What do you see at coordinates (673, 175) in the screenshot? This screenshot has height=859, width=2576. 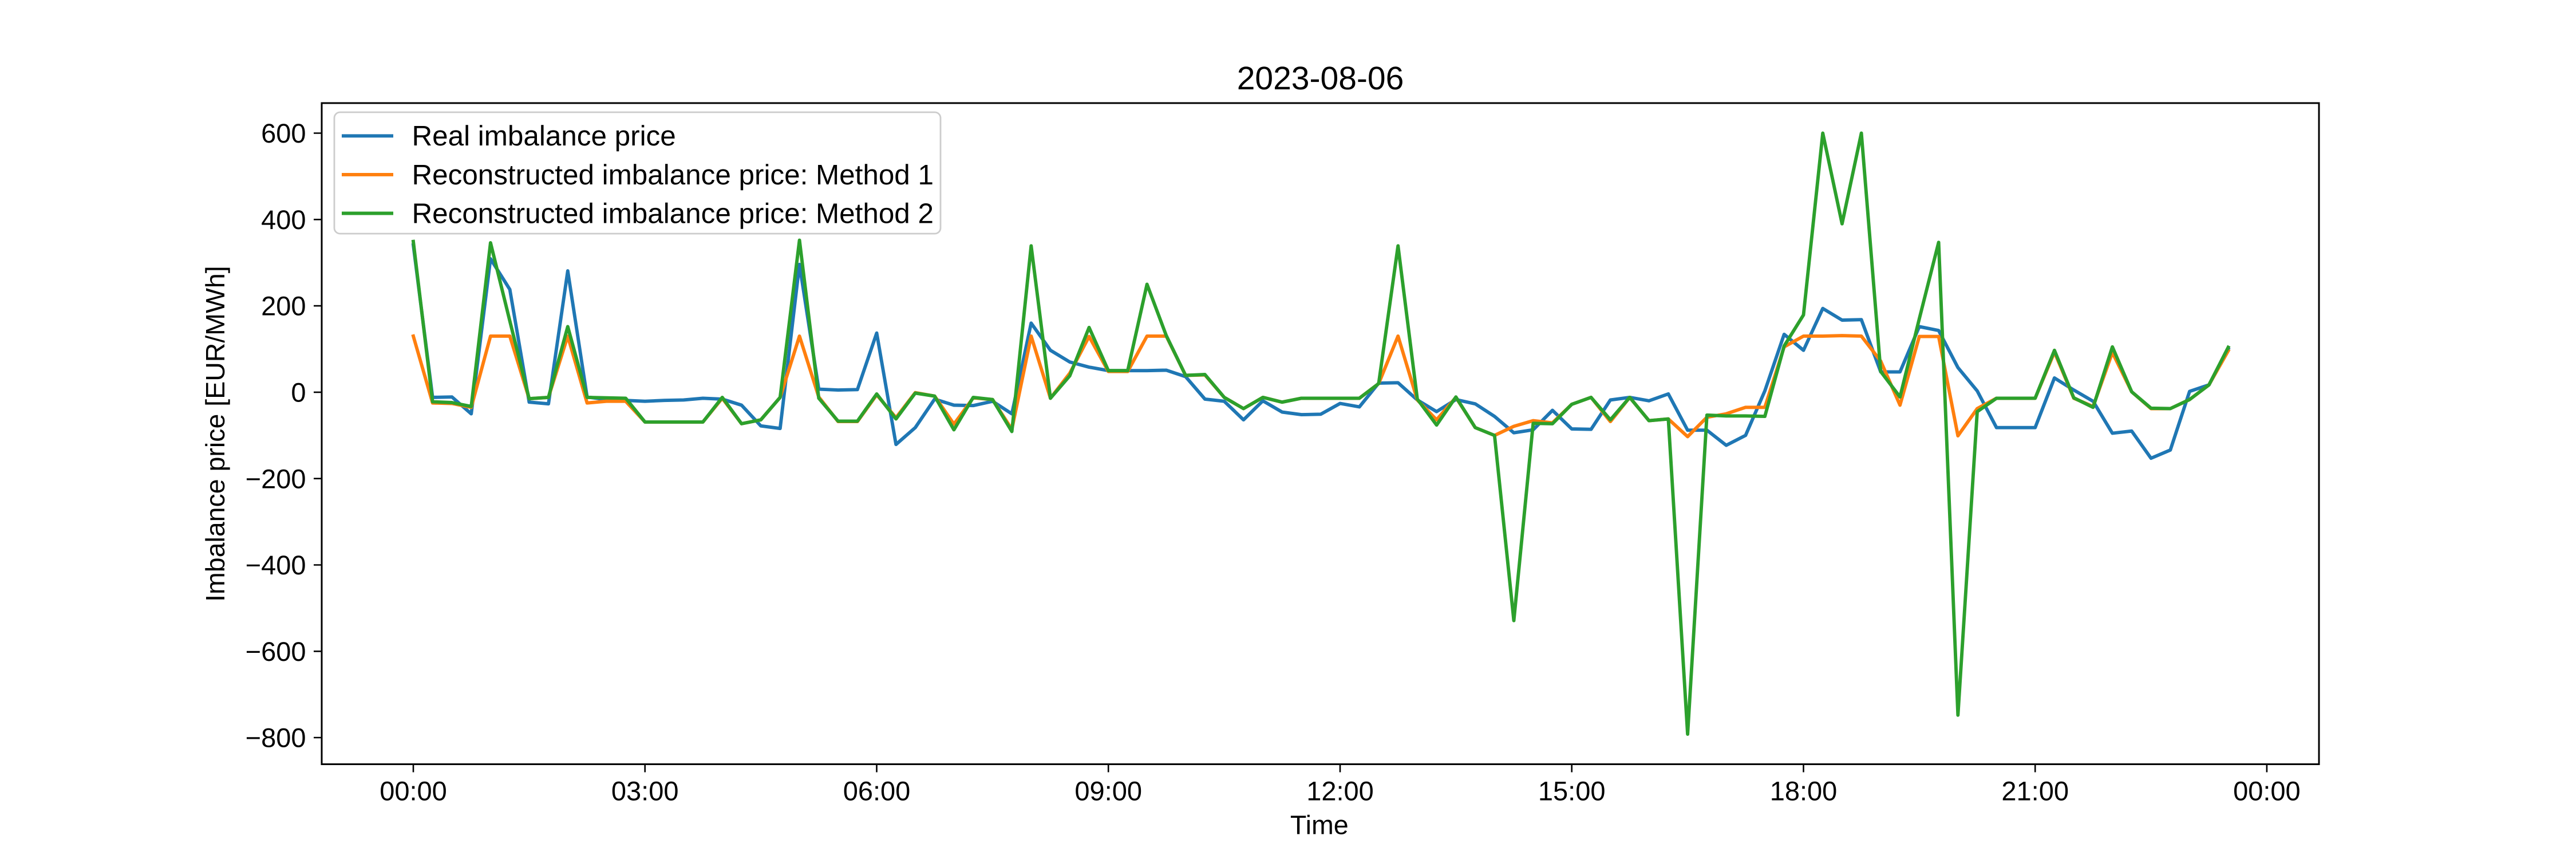 I see `svg-text:Reconstructed imbalance price:: Reconstructed imbalance price: Method 1` at bounding box center [673, 175].